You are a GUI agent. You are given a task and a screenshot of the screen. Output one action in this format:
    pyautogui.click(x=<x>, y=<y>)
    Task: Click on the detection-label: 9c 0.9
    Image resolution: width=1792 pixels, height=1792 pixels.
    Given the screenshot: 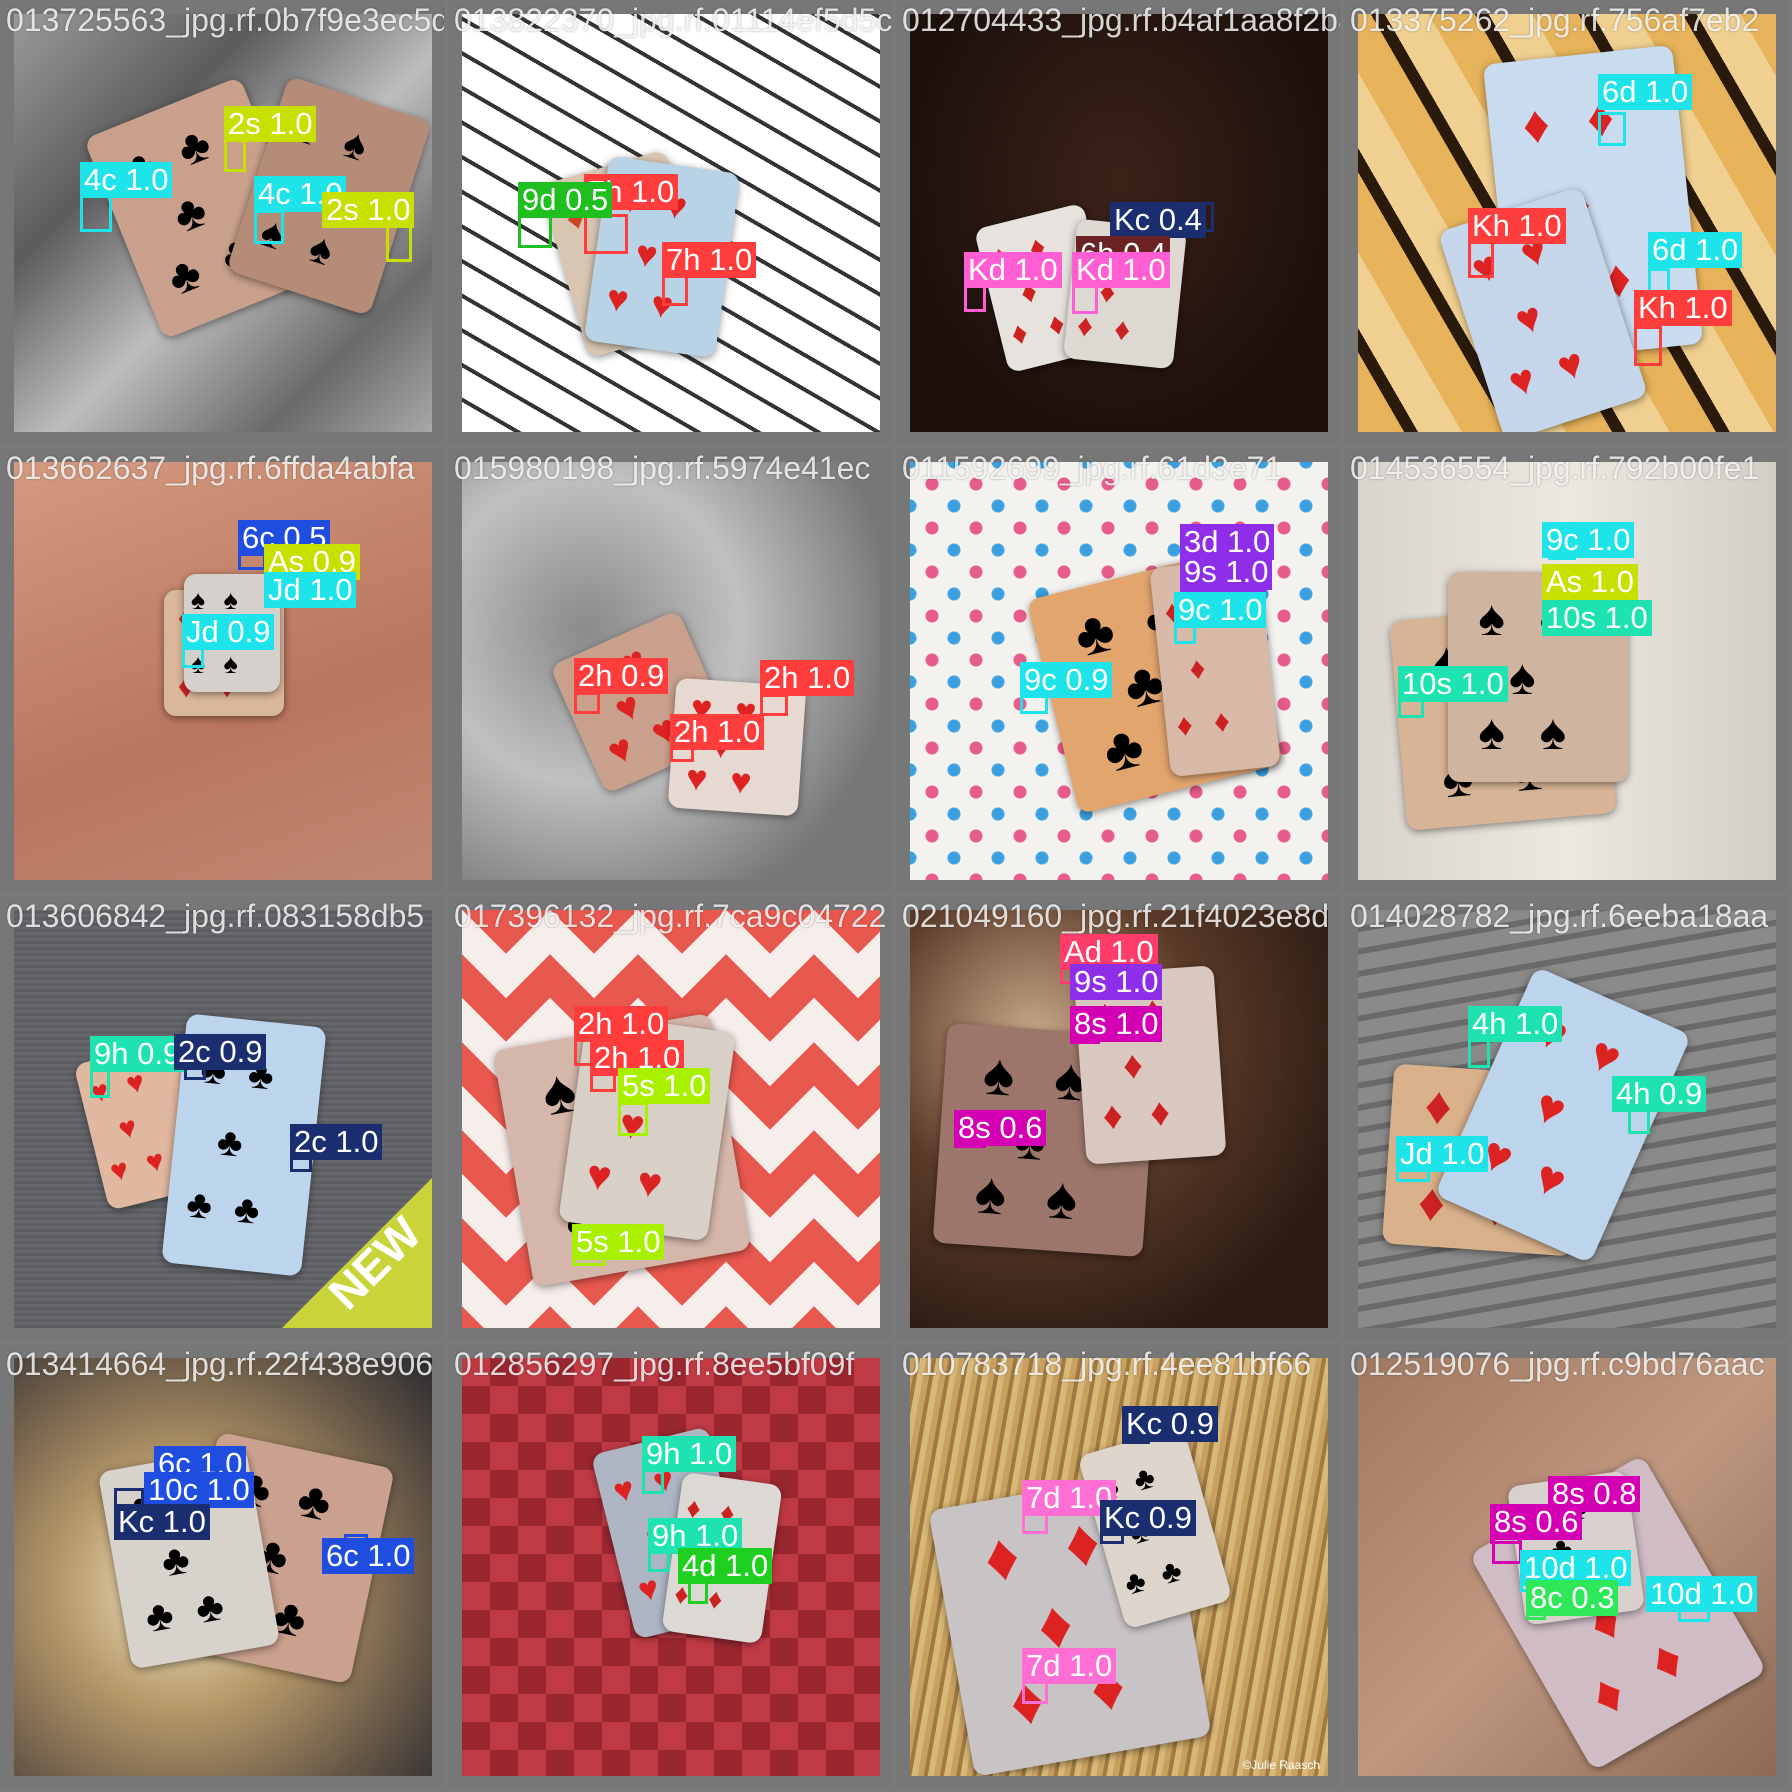 What is the action you would take?
    pyautogui.click(x=1066, y=680)
    